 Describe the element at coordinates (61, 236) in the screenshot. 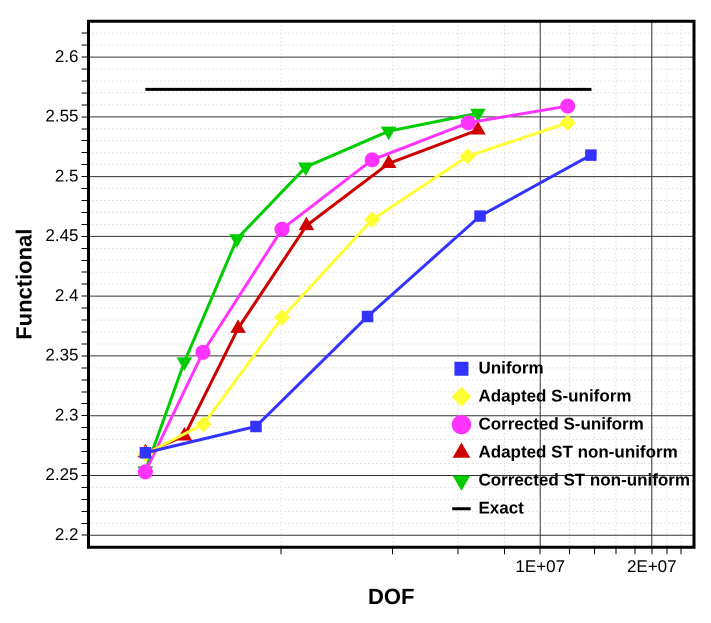

I see `y-tick-label: 2.45` at that location.